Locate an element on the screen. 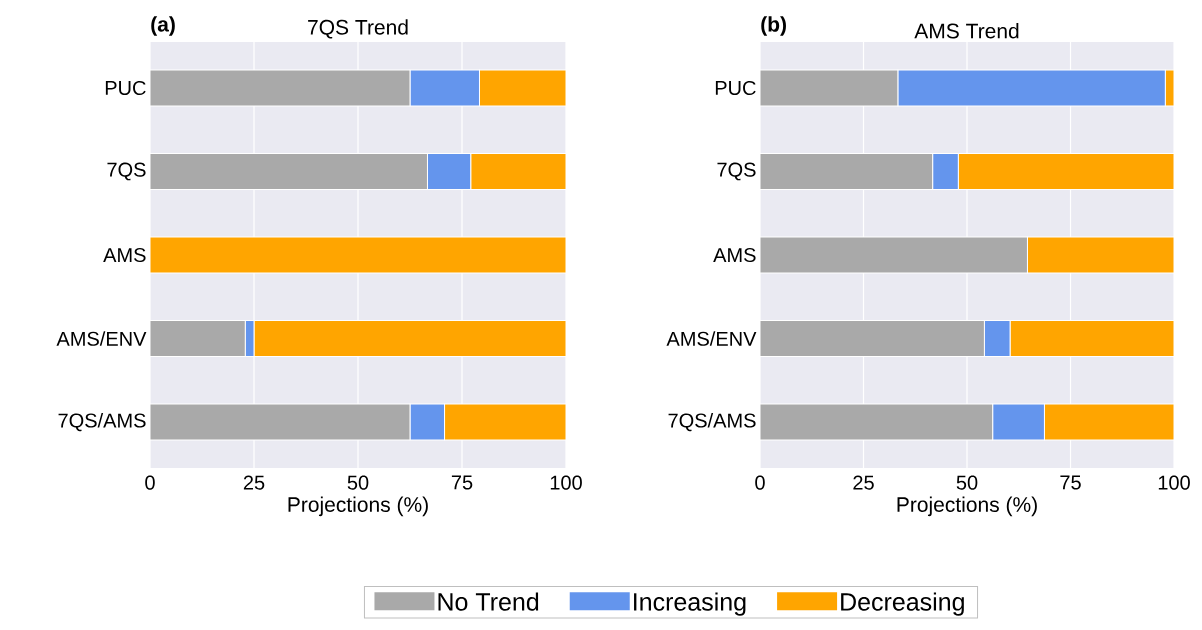 This screenshot has height=630, width=1202. legend-label: No Trend is located at coordinates (488, 601).